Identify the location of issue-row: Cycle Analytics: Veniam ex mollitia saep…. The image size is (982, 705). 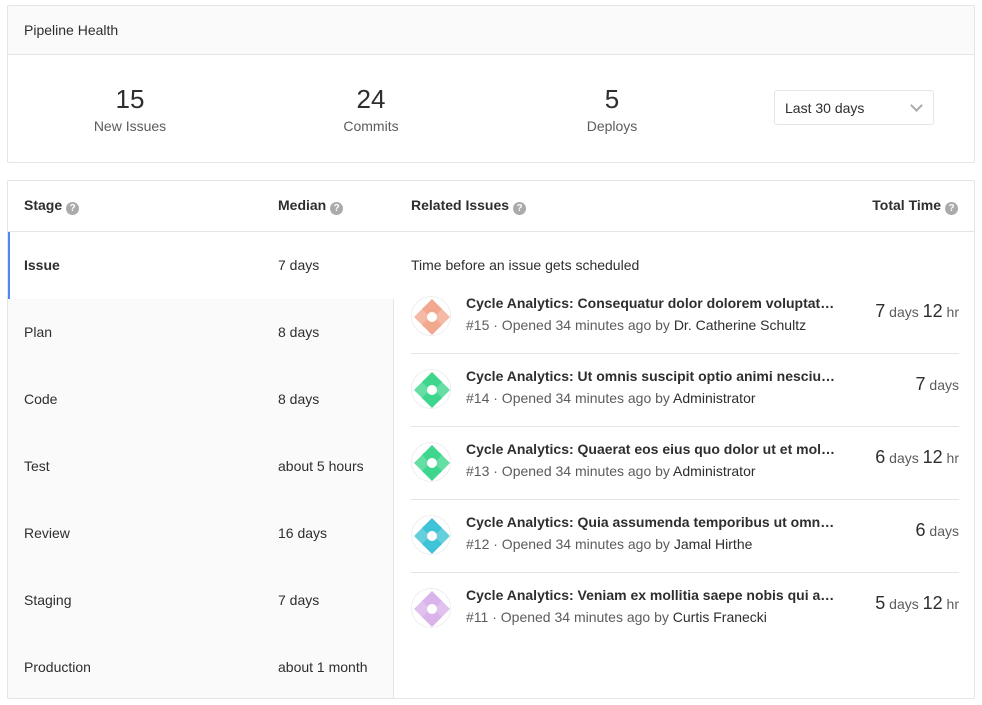
(685, 609).